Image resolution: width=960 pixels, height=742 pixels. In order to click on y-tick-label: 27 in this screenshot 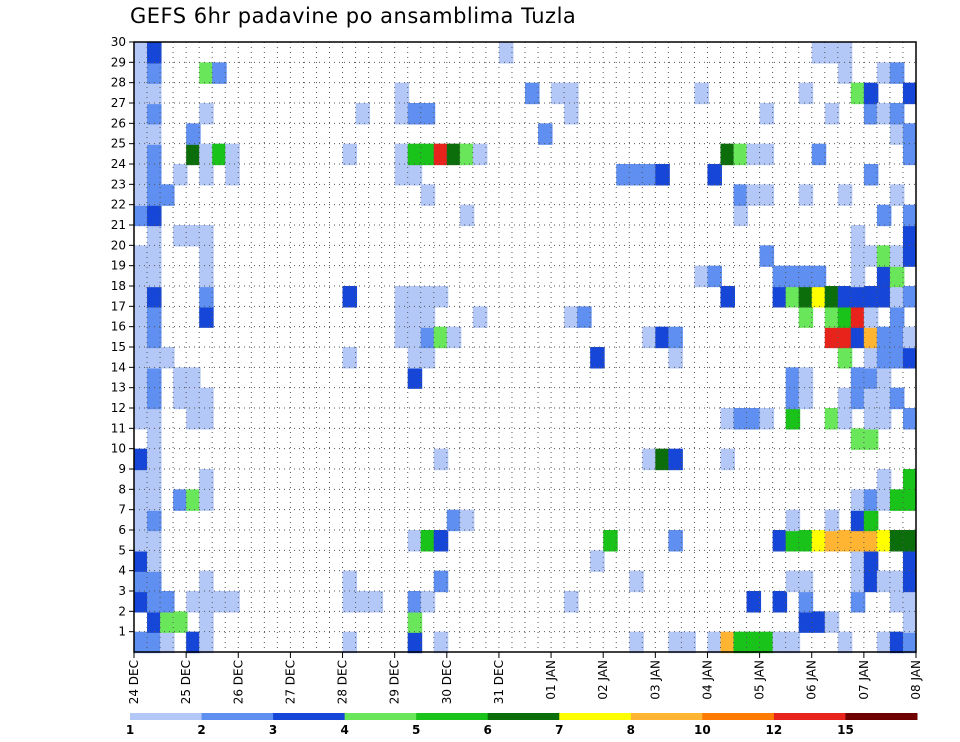, I will do `click(118, 103)`.